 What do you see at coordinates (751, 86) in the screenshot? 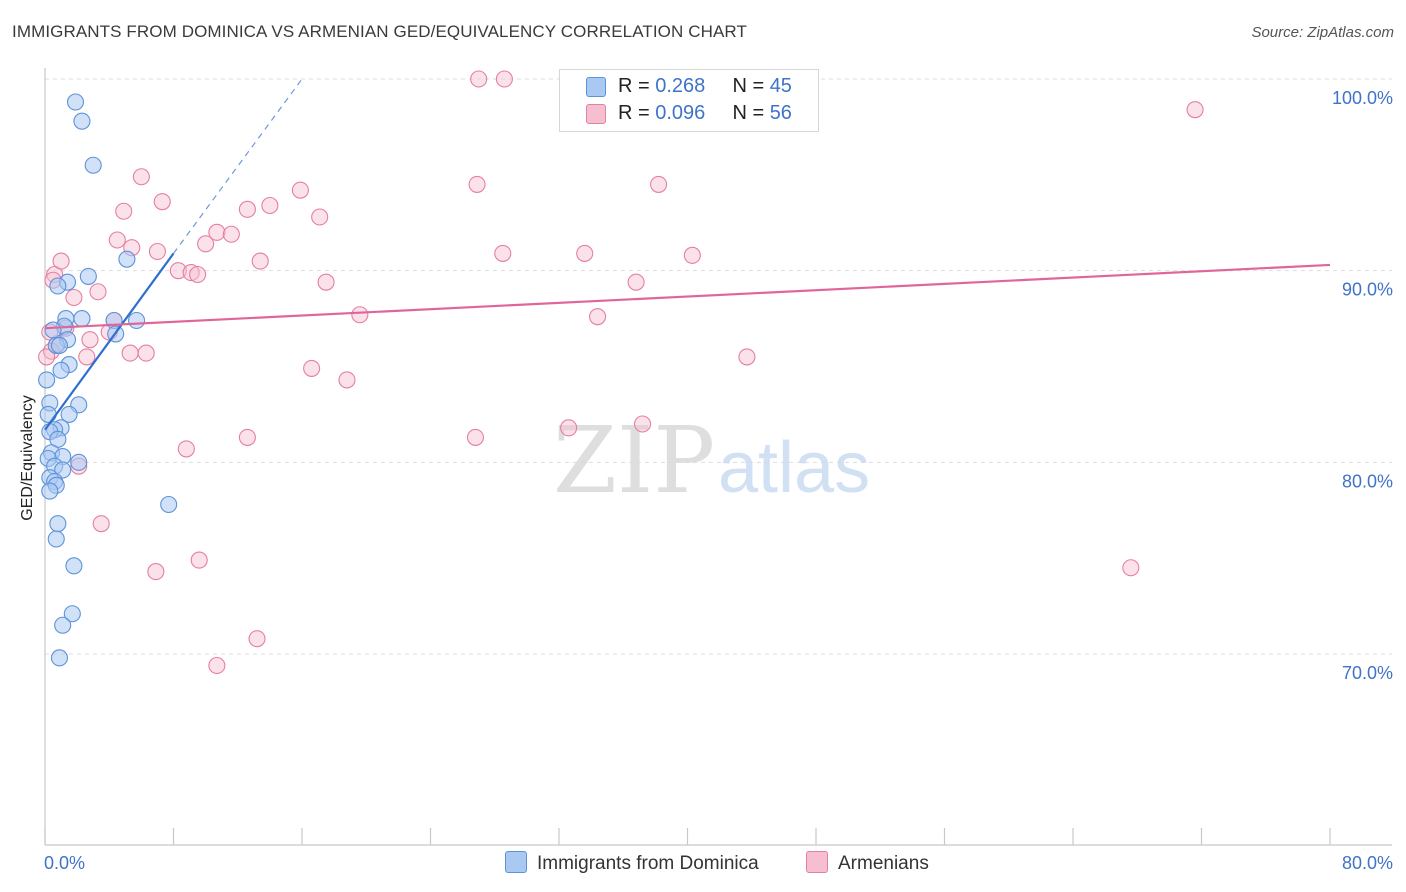
I see `legend-n-label-dominica: N =` at bounding box center [751, 86].